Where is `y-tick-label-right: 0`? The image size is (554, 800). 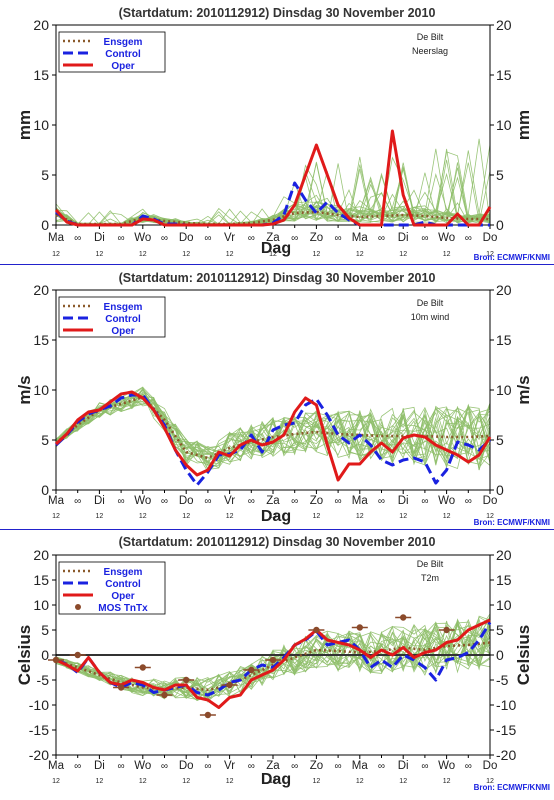 y-tick-label-right: 0 is located at coordinates (500, 490).